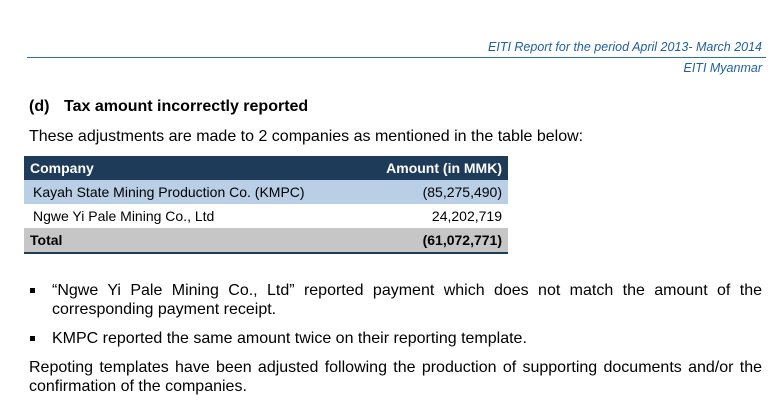  I want to click on table-header-row: Company Amount (in MMK), so click(266, 168).